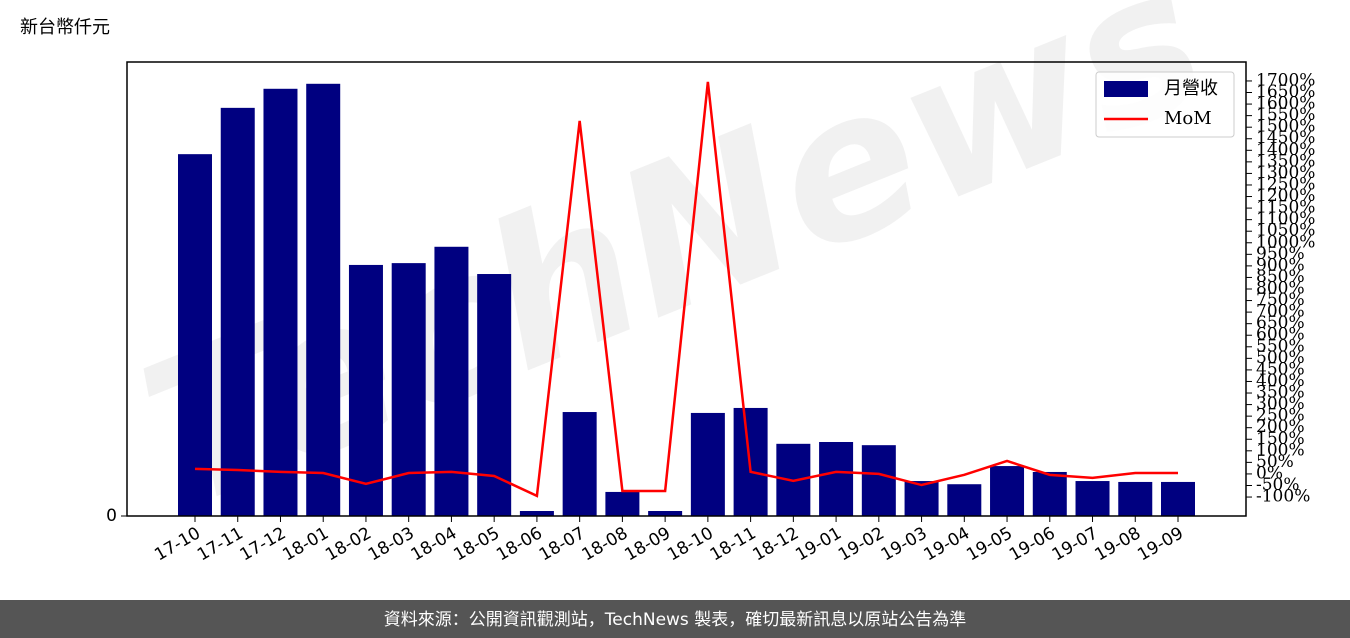 The height and width of the screenshot is (638, 1350). I want to click on y2-tick-label: 50%, so click(1275, 462).